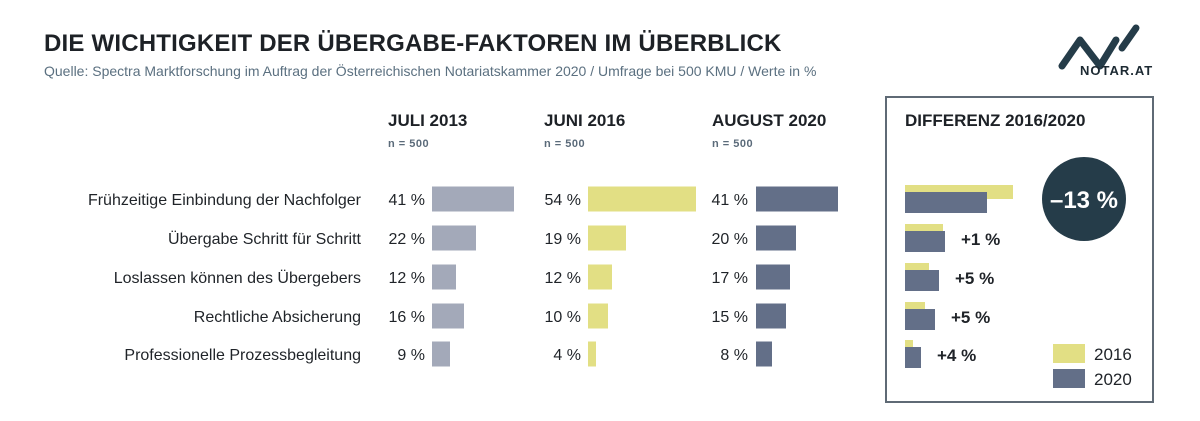 This screenshot has width=1200, height=421. What do you see at coordinates (734, 355) in the screenshot?
I see `value-label: 8 %` at bounding box center [734, 355].